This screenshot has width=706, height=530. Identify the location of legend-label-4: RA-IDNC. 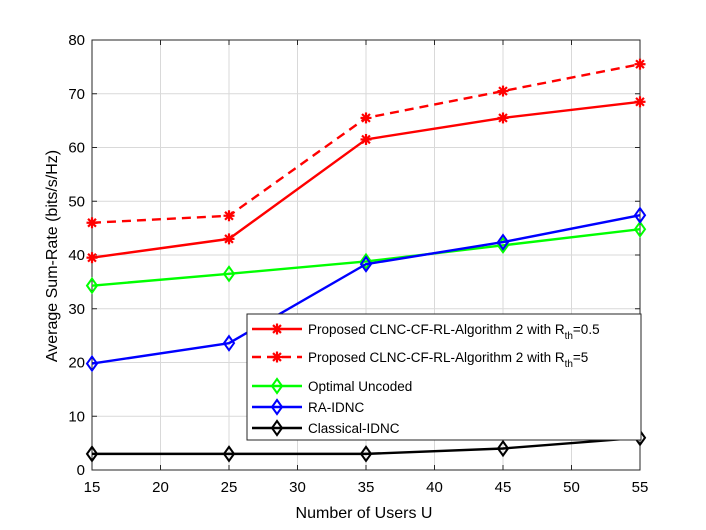
(336, 407).